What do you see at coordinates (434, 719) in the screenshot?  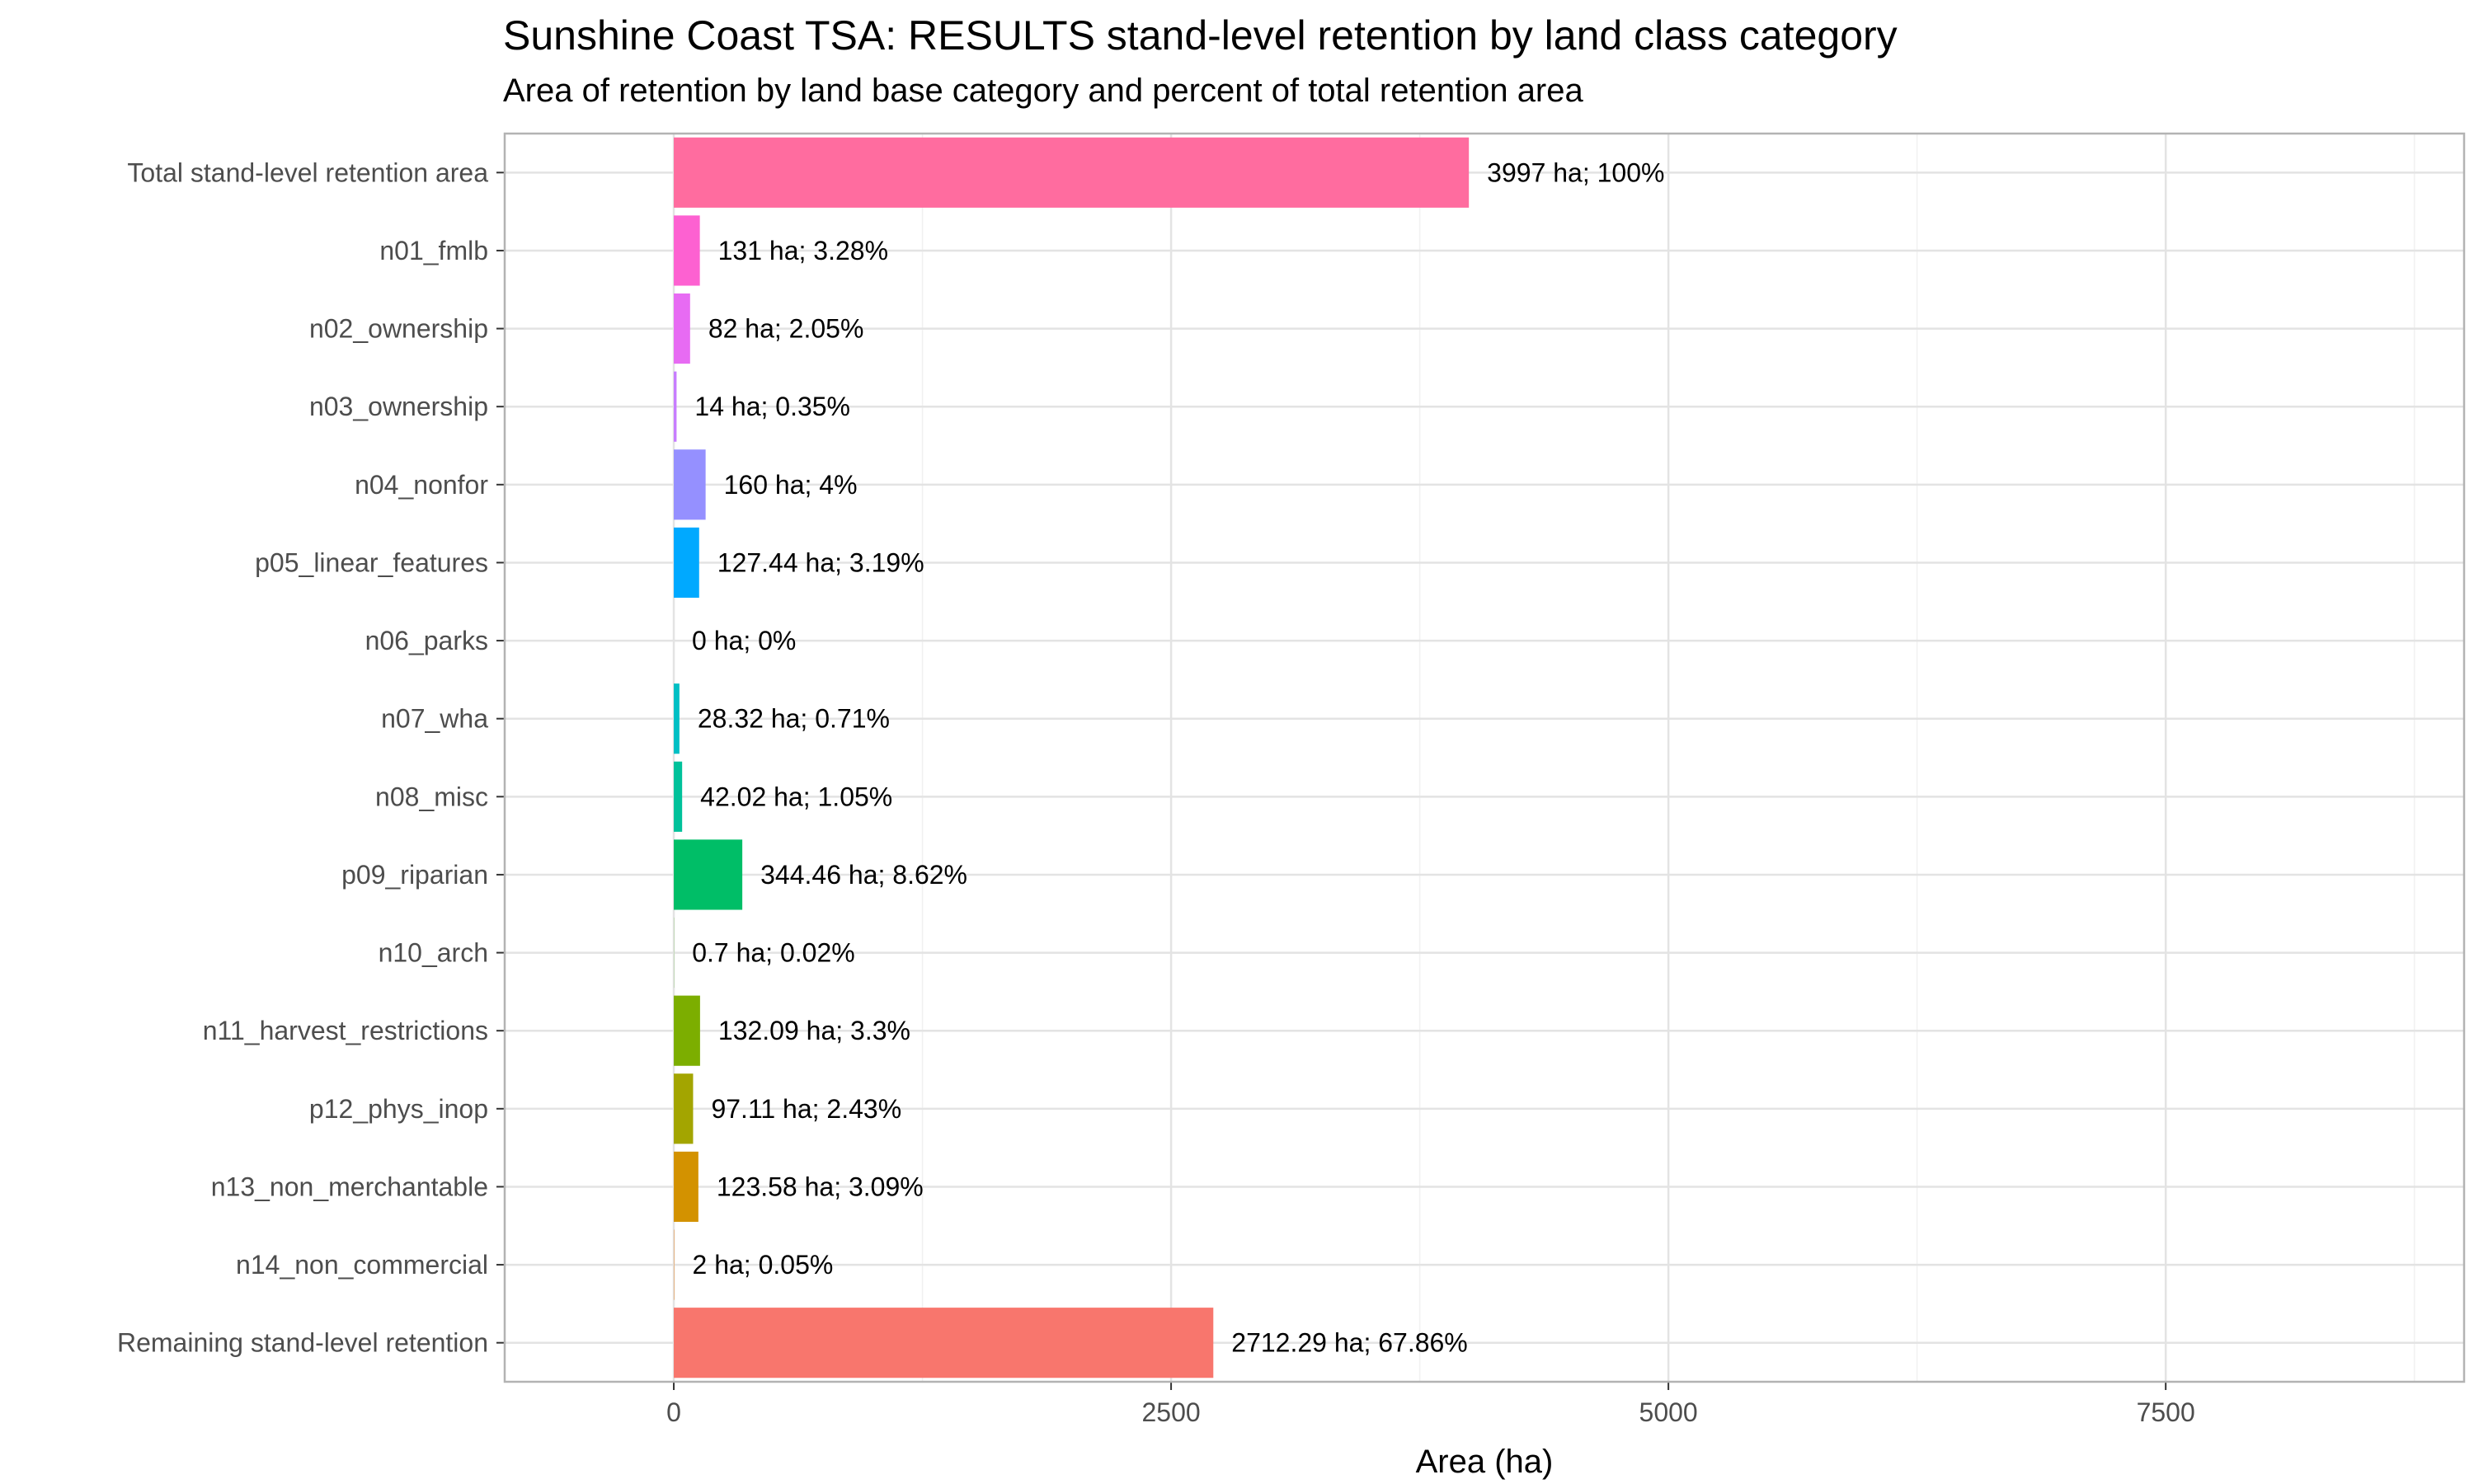 I see `y-tick-label: n07_wha` at bounding box center [434, 719].